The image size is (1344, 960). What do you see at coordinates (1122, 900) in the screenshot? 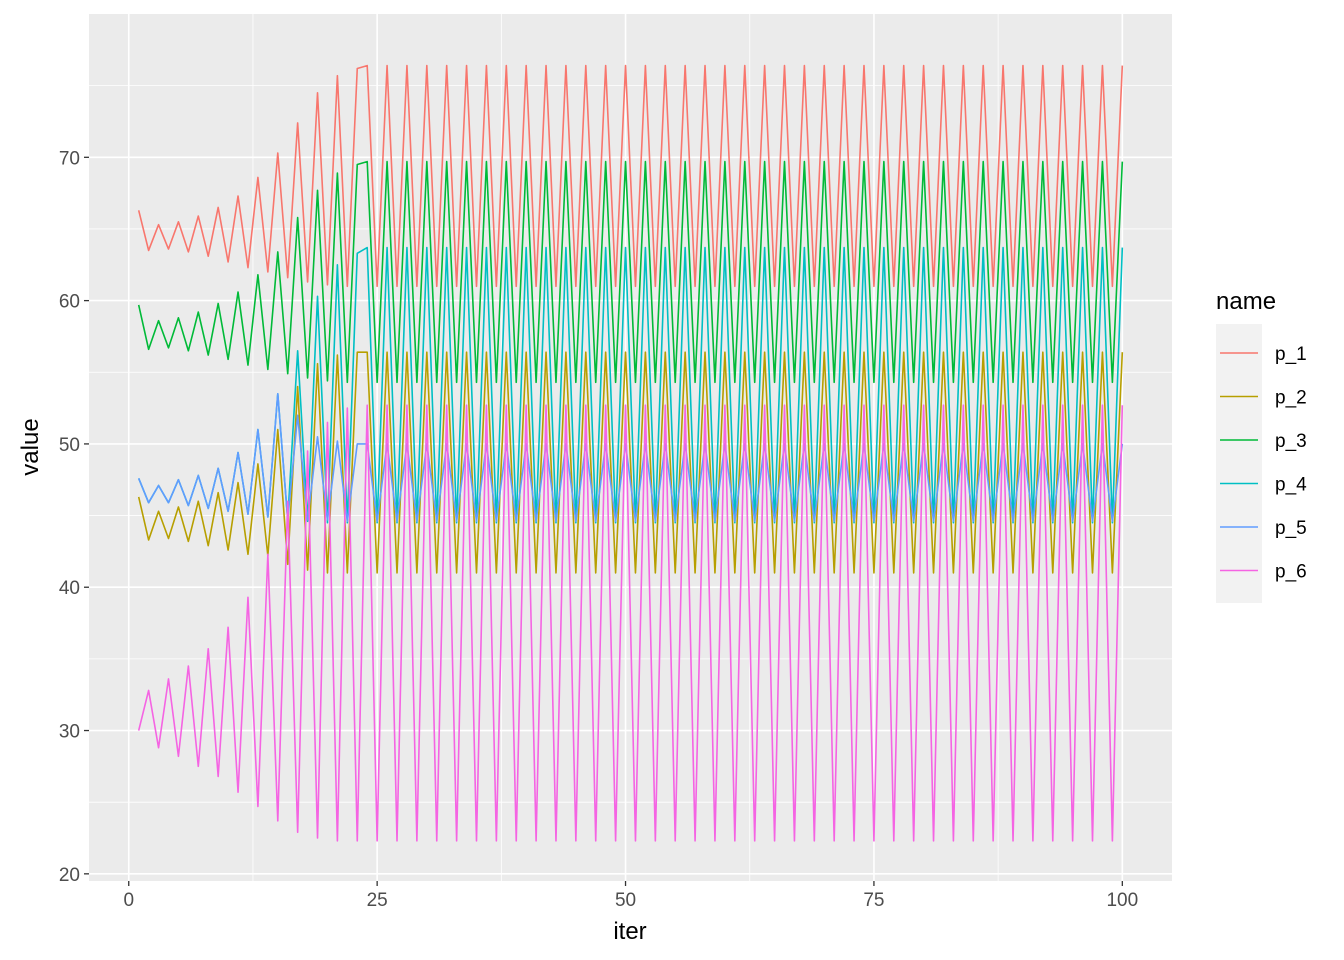
I see `x-tick-label: 100` at bounding box center [1122, 900].